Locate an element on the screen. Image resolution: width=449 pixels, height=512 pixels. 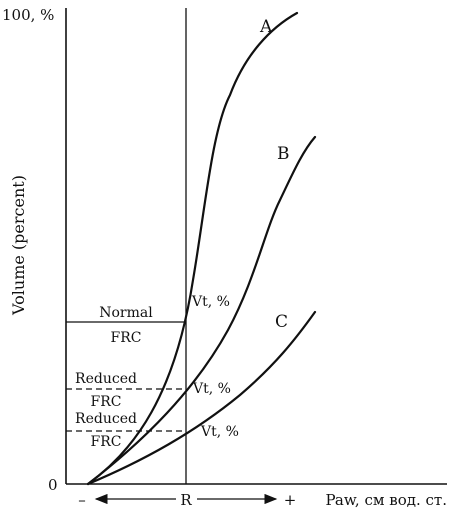
curve-label-c: C is located at coordinates (281, 322).